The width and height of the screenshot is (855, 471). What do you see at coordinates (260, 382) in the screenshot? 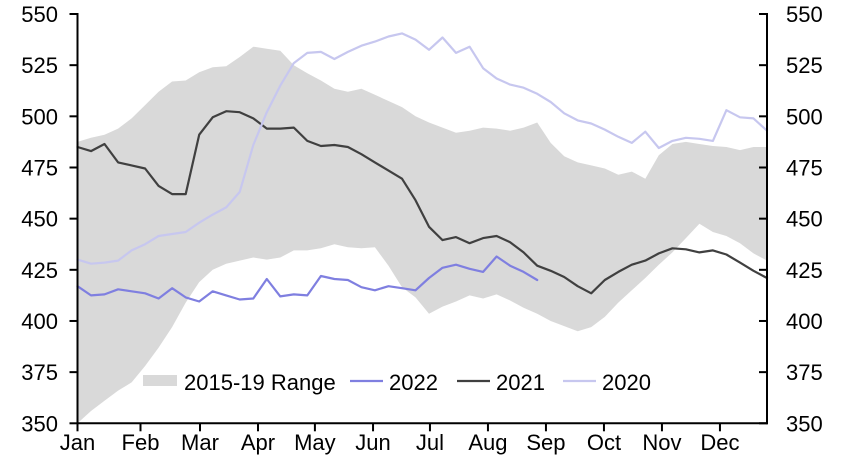
I see `legend-label-range: 2015-19 Range` at bounding box center [260, 382].